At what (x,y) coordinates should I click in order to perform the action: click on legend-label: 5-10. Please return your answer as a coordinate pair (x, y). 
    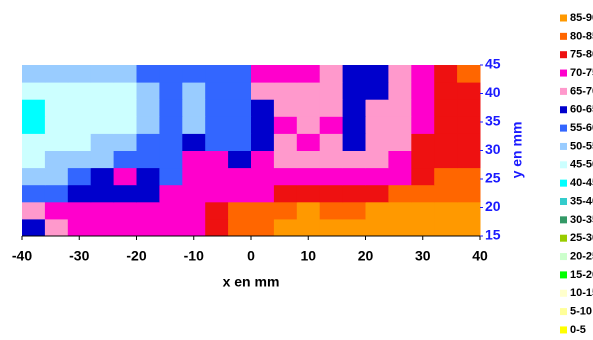
    Looking at the image, I should click on (581, 312).